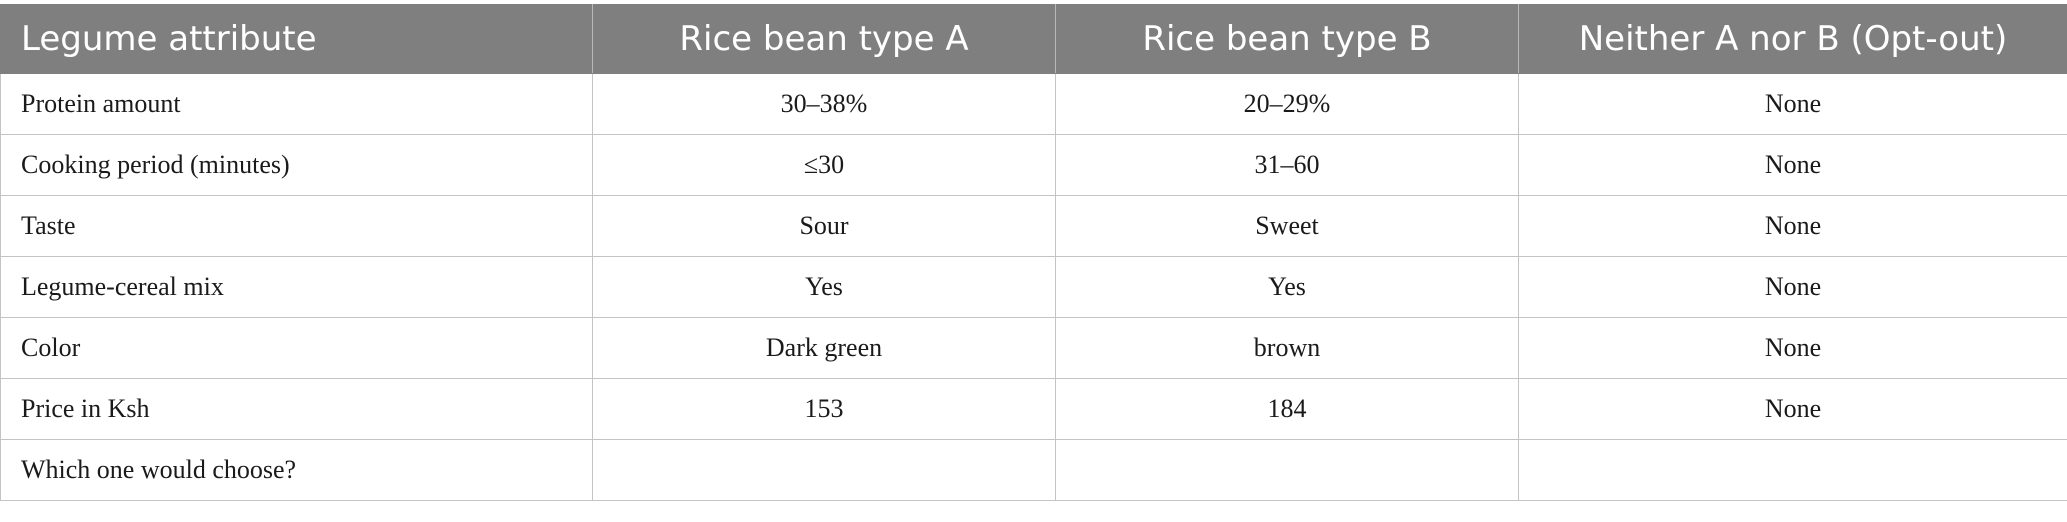 The height and width of the screenshot is (522, 2067). Describe the element at coordinates (824, 104) in the screenshot. I see `cell-type-a: 30–38%` at that location.